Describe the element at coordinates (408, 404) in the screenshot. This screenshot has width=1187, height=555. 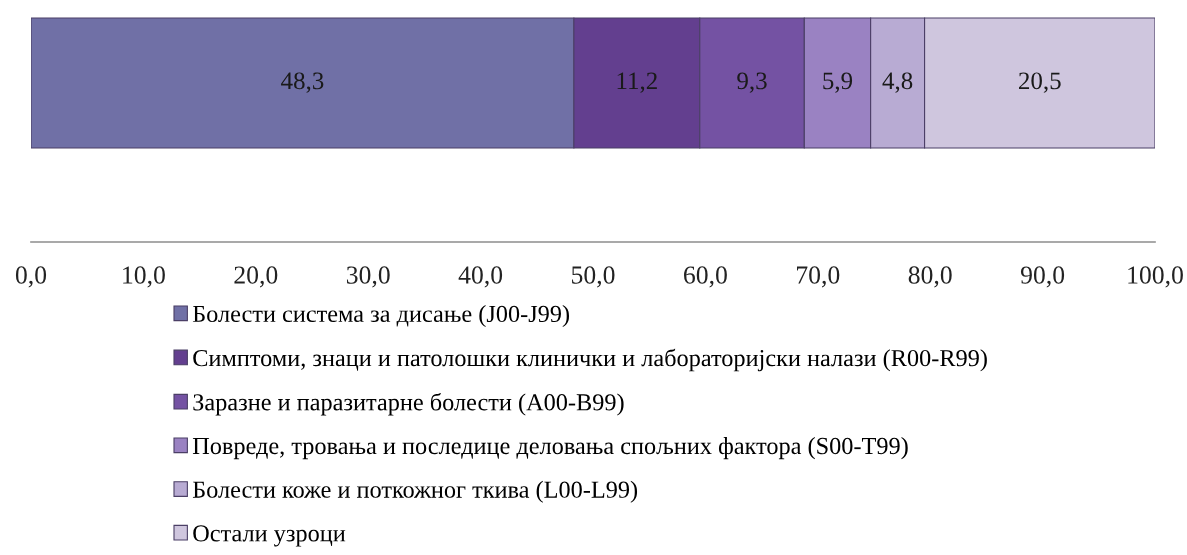
I see `legend-label: Заразне и паразитарне болести (A00-B99)` at that location.